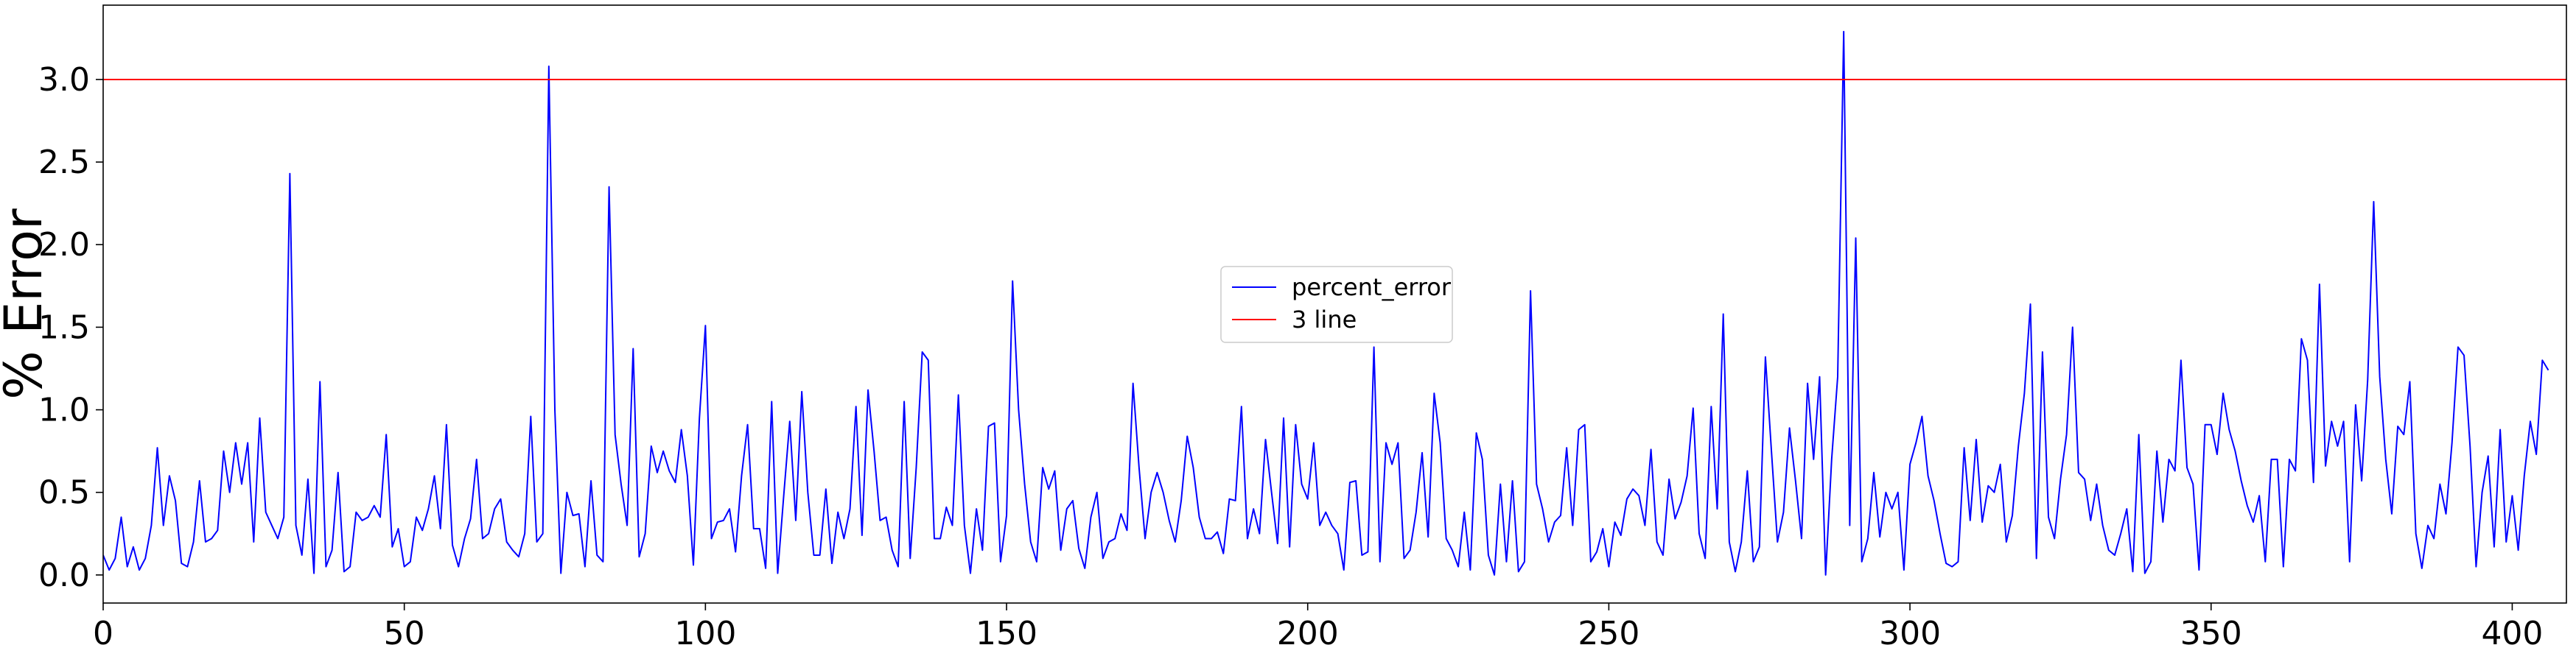 The height and width of the screenshot is (645, 2576). Describe the element at coordinates (64, 245) in the screenshot. I see `y-tick-label: 2.0` at that location.